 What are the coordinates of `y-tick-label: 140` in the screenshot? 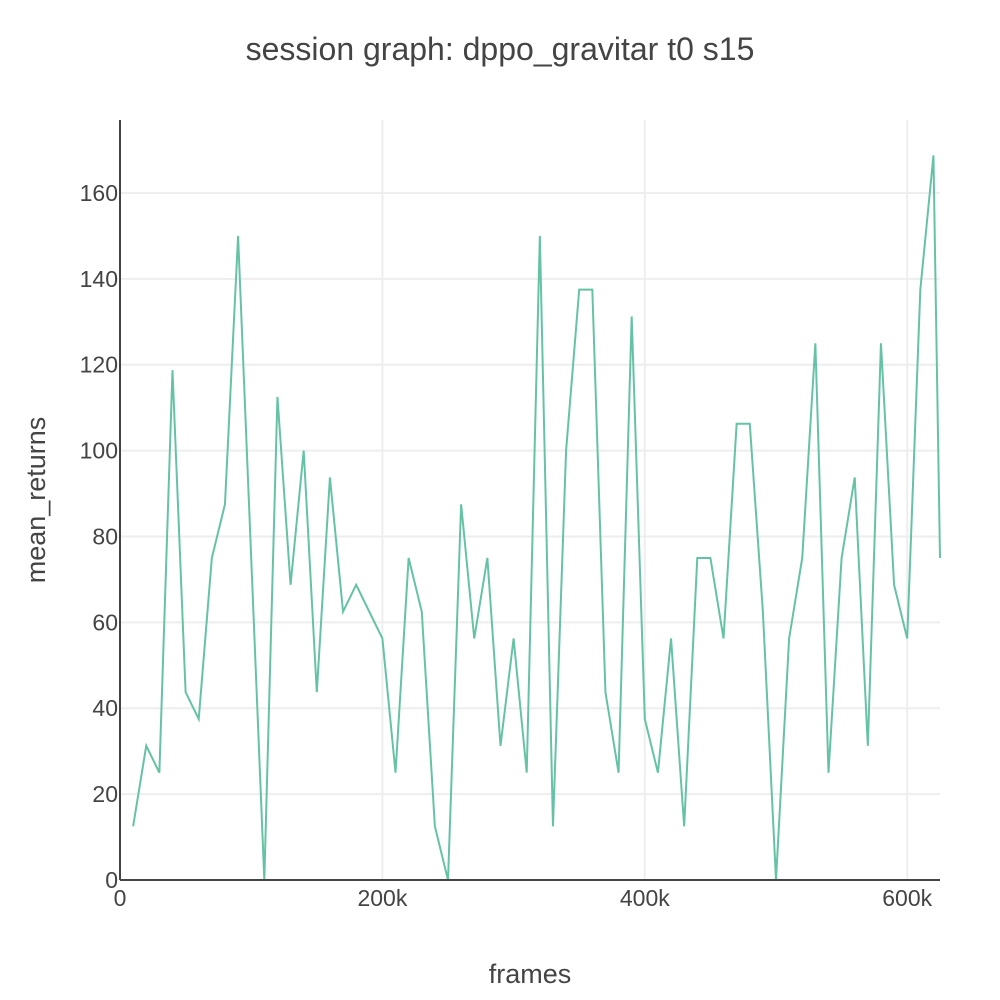 It's located at (99, 279).